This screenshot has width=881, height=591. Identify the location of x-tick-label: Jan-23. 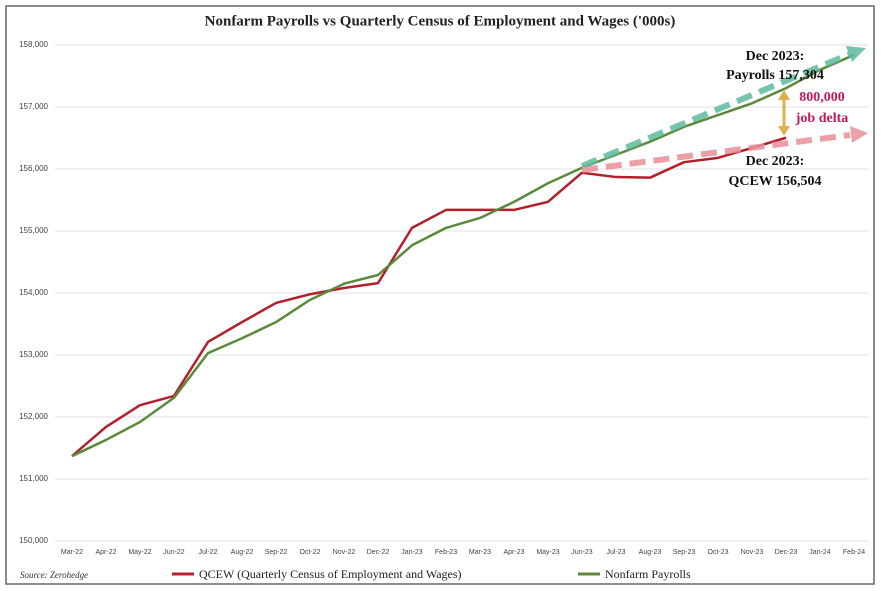
(412, 552).